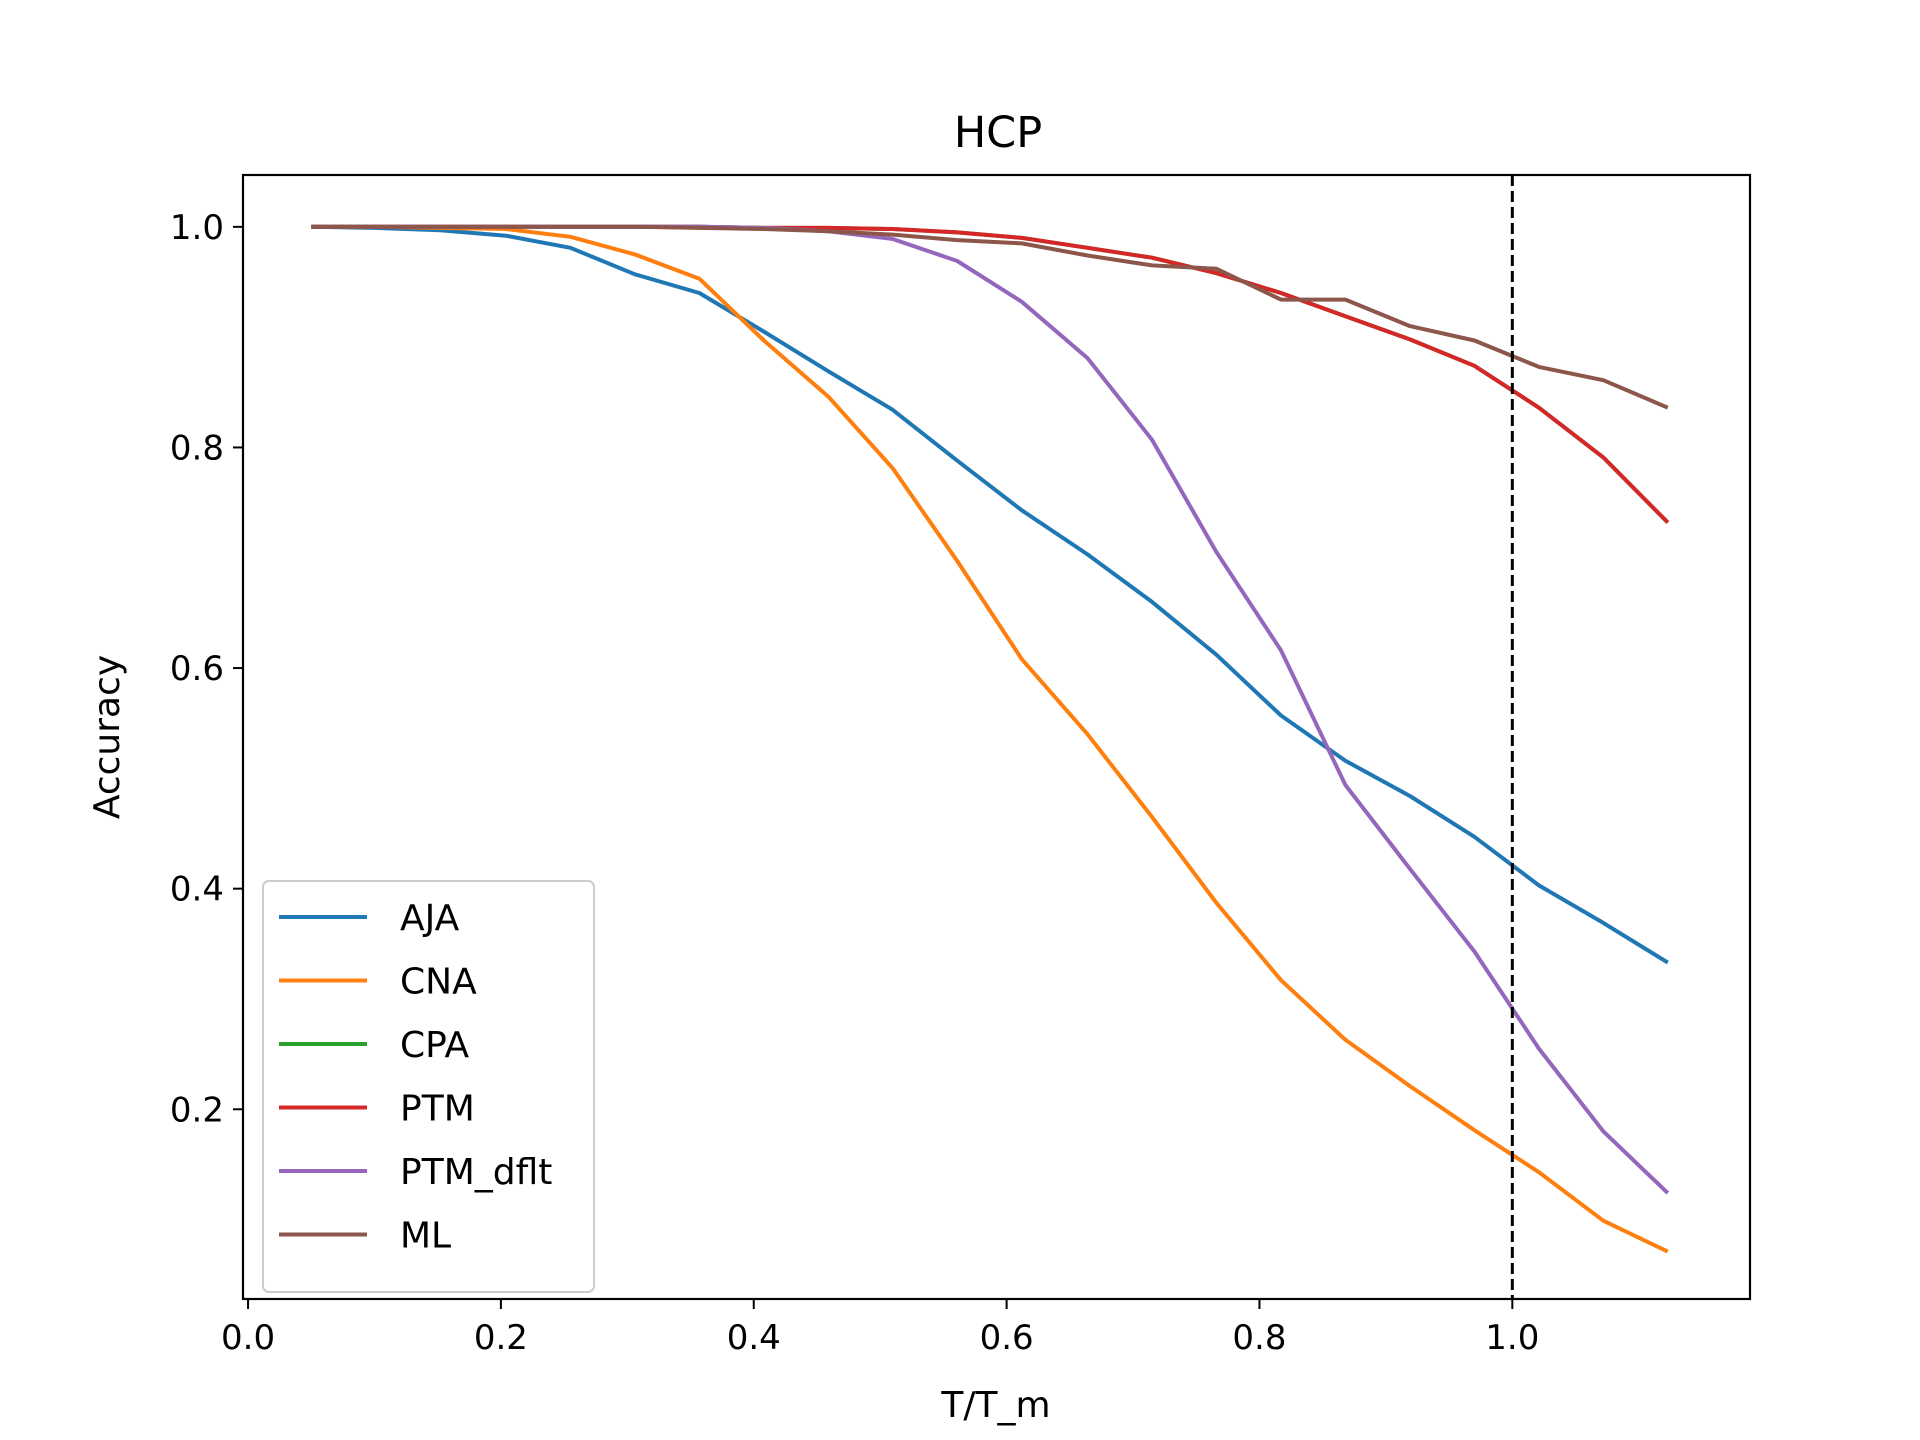 The image size is (1920, 1440). Describe the element at coordinates (197, 1110) in the screenshot. I see `y-tick-label: 0.2` at that location.